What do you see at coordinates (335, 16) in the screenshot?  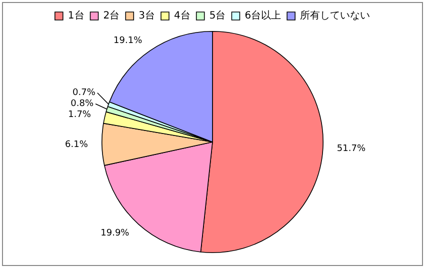 I see `legend-label: 所有していない` at bounding box center [335, 16].